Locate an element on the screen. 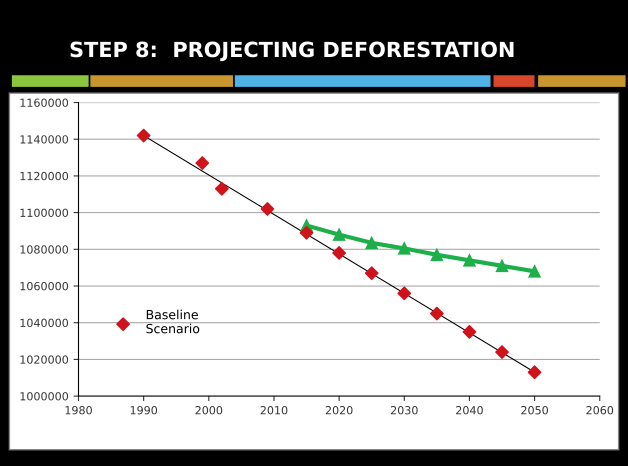 The width and height of the screenshot is (628, 466). y-tick-label: 1040000 is located at coordinates (44, 323).